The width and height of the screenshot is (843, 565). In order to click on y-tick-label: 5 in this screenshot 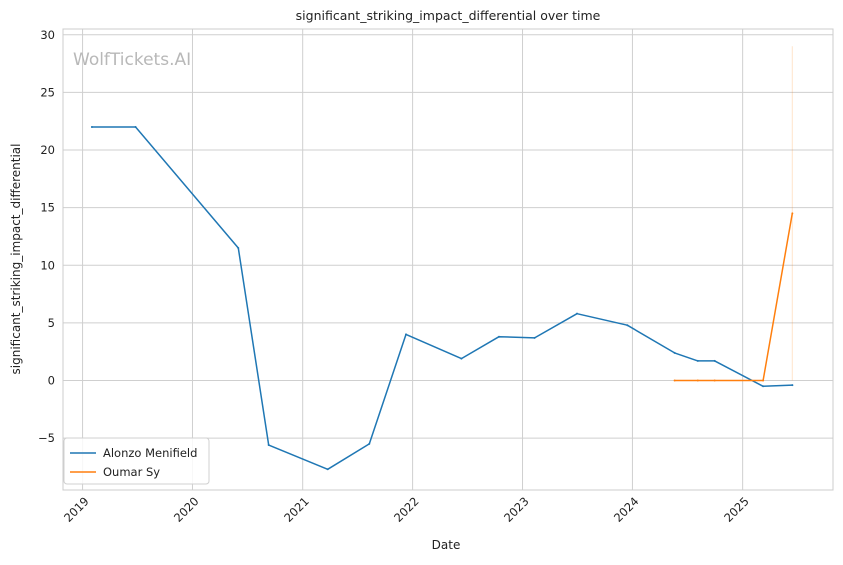, I will do `click(51, 323)`.